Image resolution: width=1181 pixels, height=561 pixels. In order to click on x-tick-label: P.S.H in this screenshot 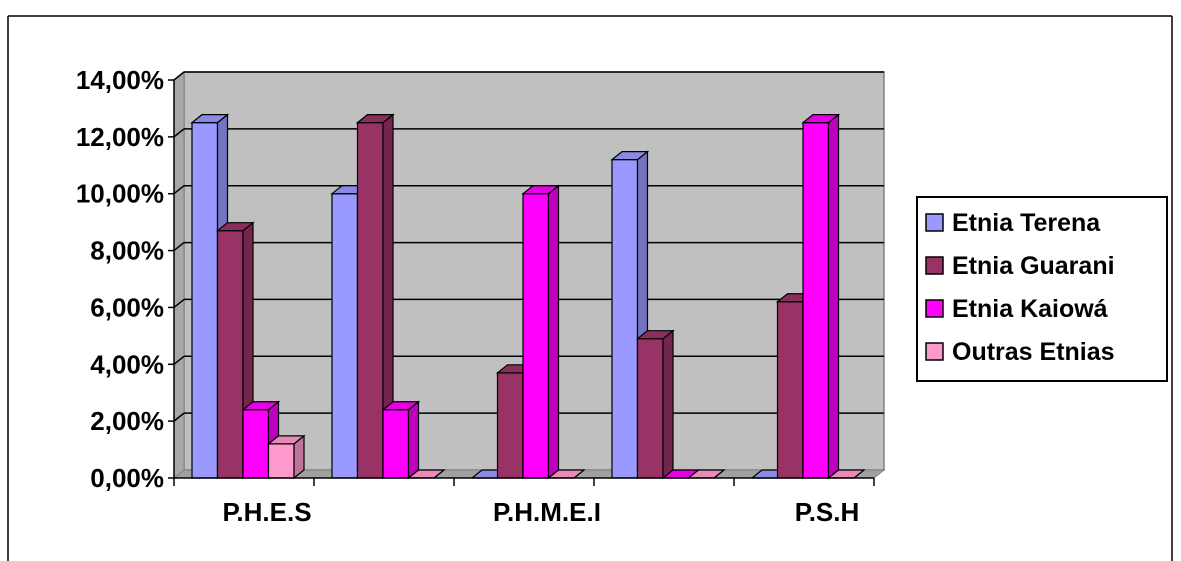, I will do `click(827, 512)`.